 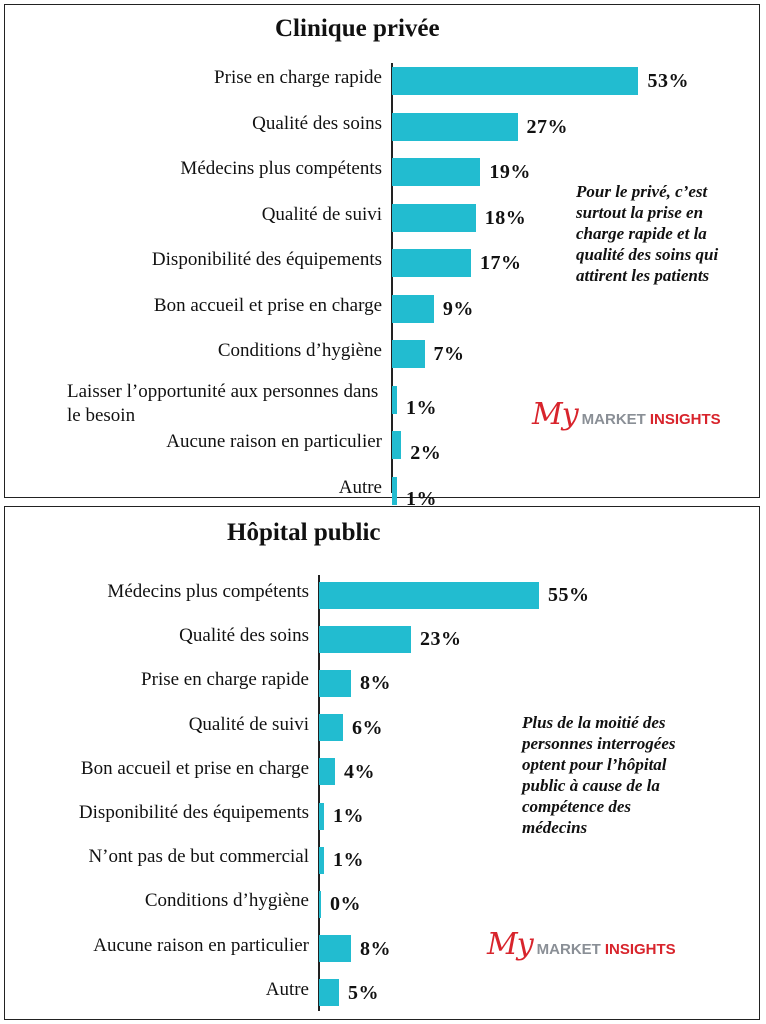 What do you see at coordinates (363, 992) in the screenshot?
I see `value-label: 5%` at bounding box center [363, 992].